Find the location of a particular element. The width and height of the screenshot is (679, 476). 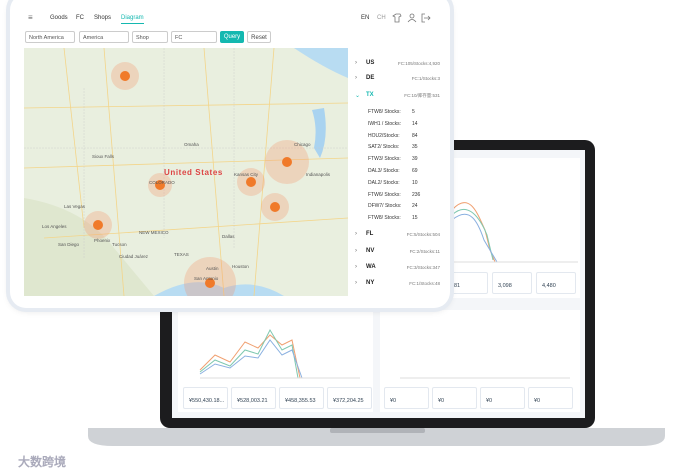

heat-halo is located at coordinates (210, 276).